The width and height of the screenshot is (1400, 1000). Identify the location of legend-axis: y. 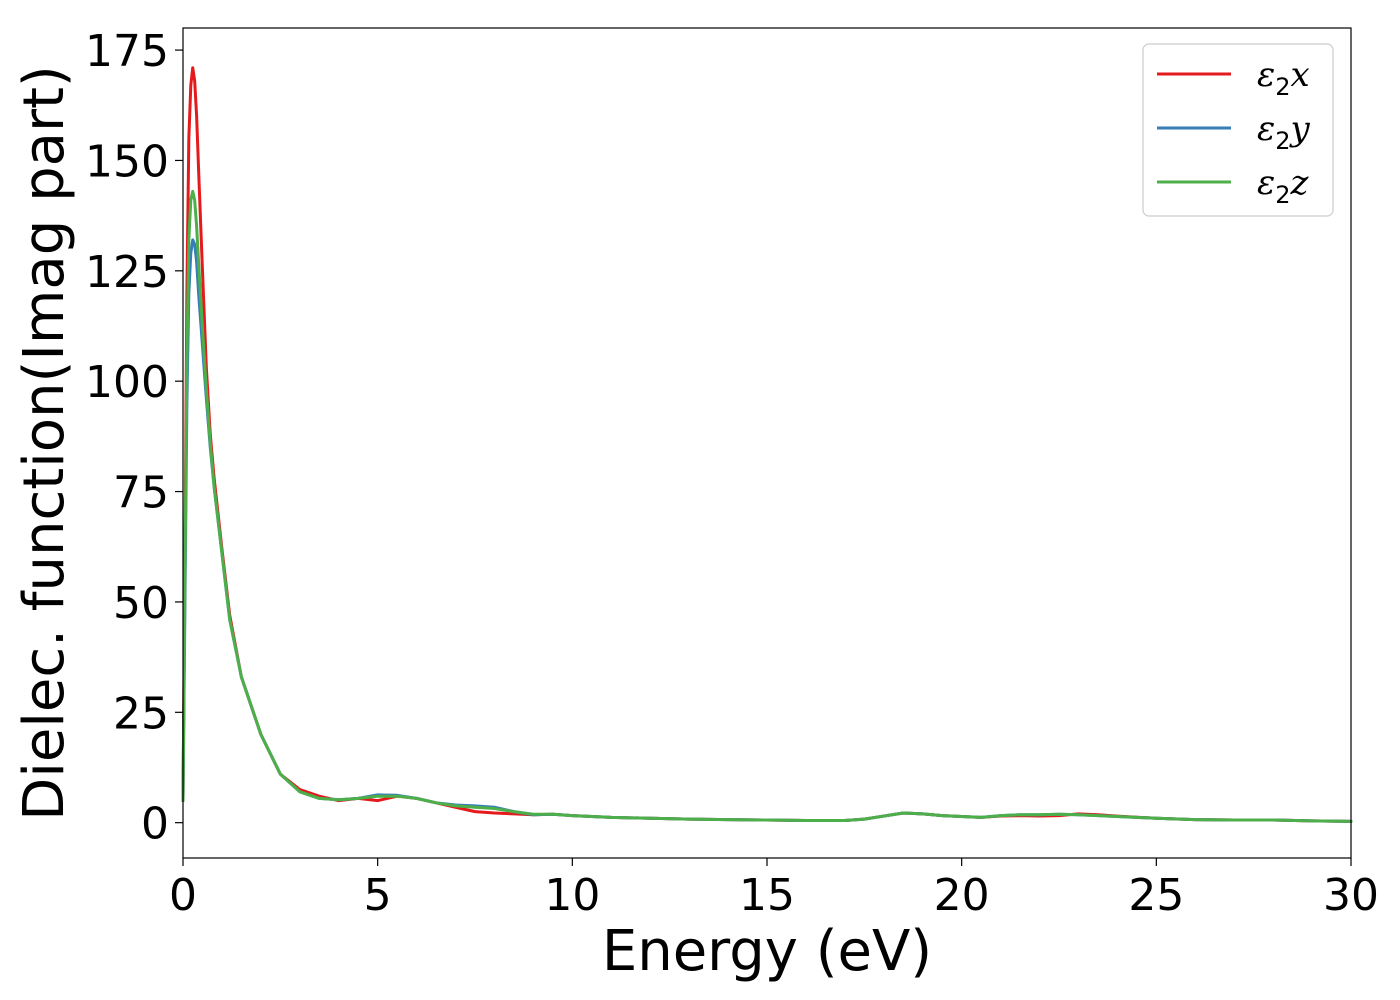
(1300, 129).